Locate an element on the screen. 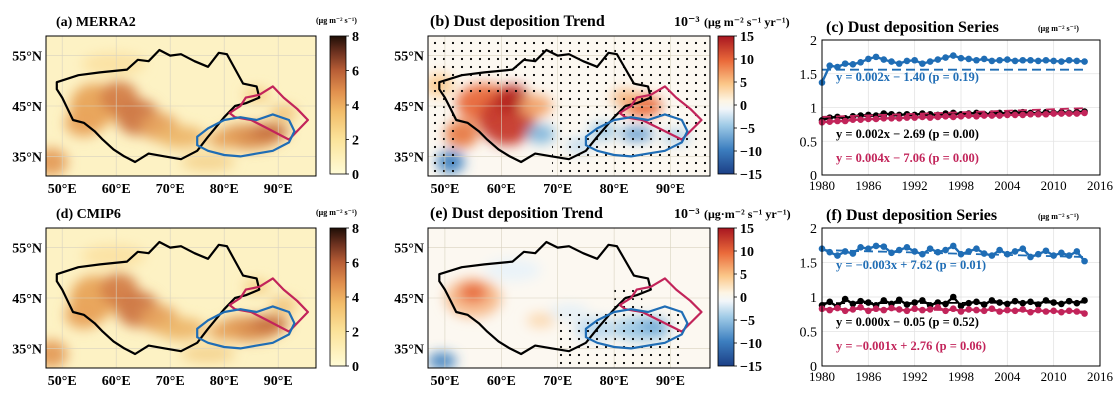 The height and width of the screenshot is (400, 1116). map-x-tick-label: 50°E is located at coordinates (62, 189).